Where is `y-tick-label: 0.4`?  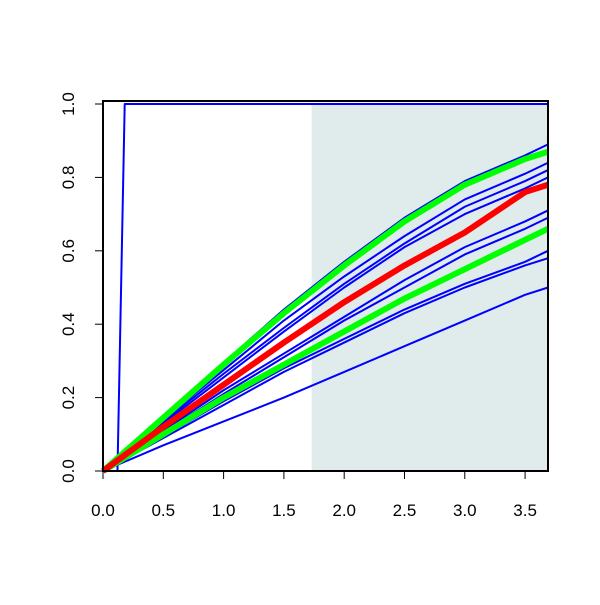 y-tick-label: 0.4 is located at coordinates (68, 324).